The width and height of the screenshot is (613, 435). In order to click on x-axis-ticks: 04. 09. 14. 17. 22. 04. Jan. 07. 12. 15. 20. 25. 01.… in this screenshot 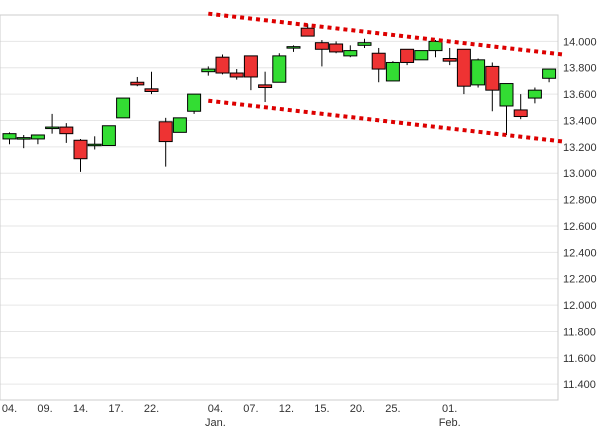, I will do `click(231, 416)`.